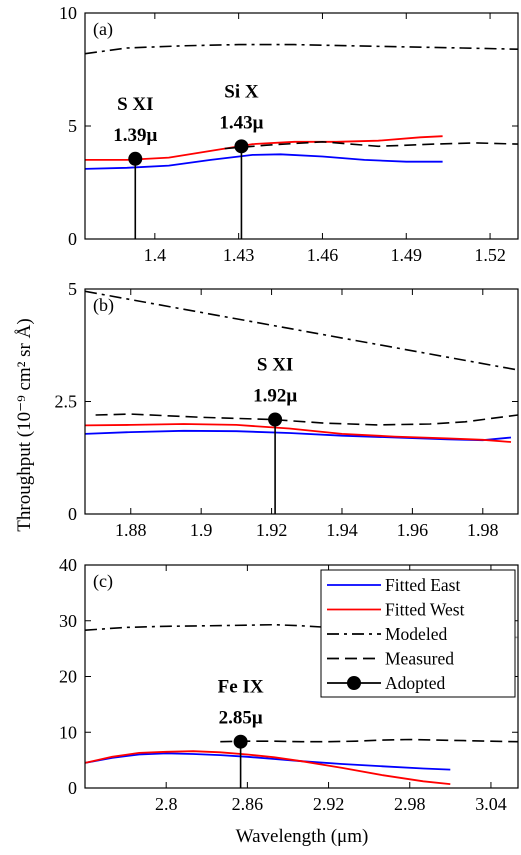  What do you see at coordinates (68, 677) in the screenshot?
I see `y-tick-label: 20` at bounding box center [68, 677].